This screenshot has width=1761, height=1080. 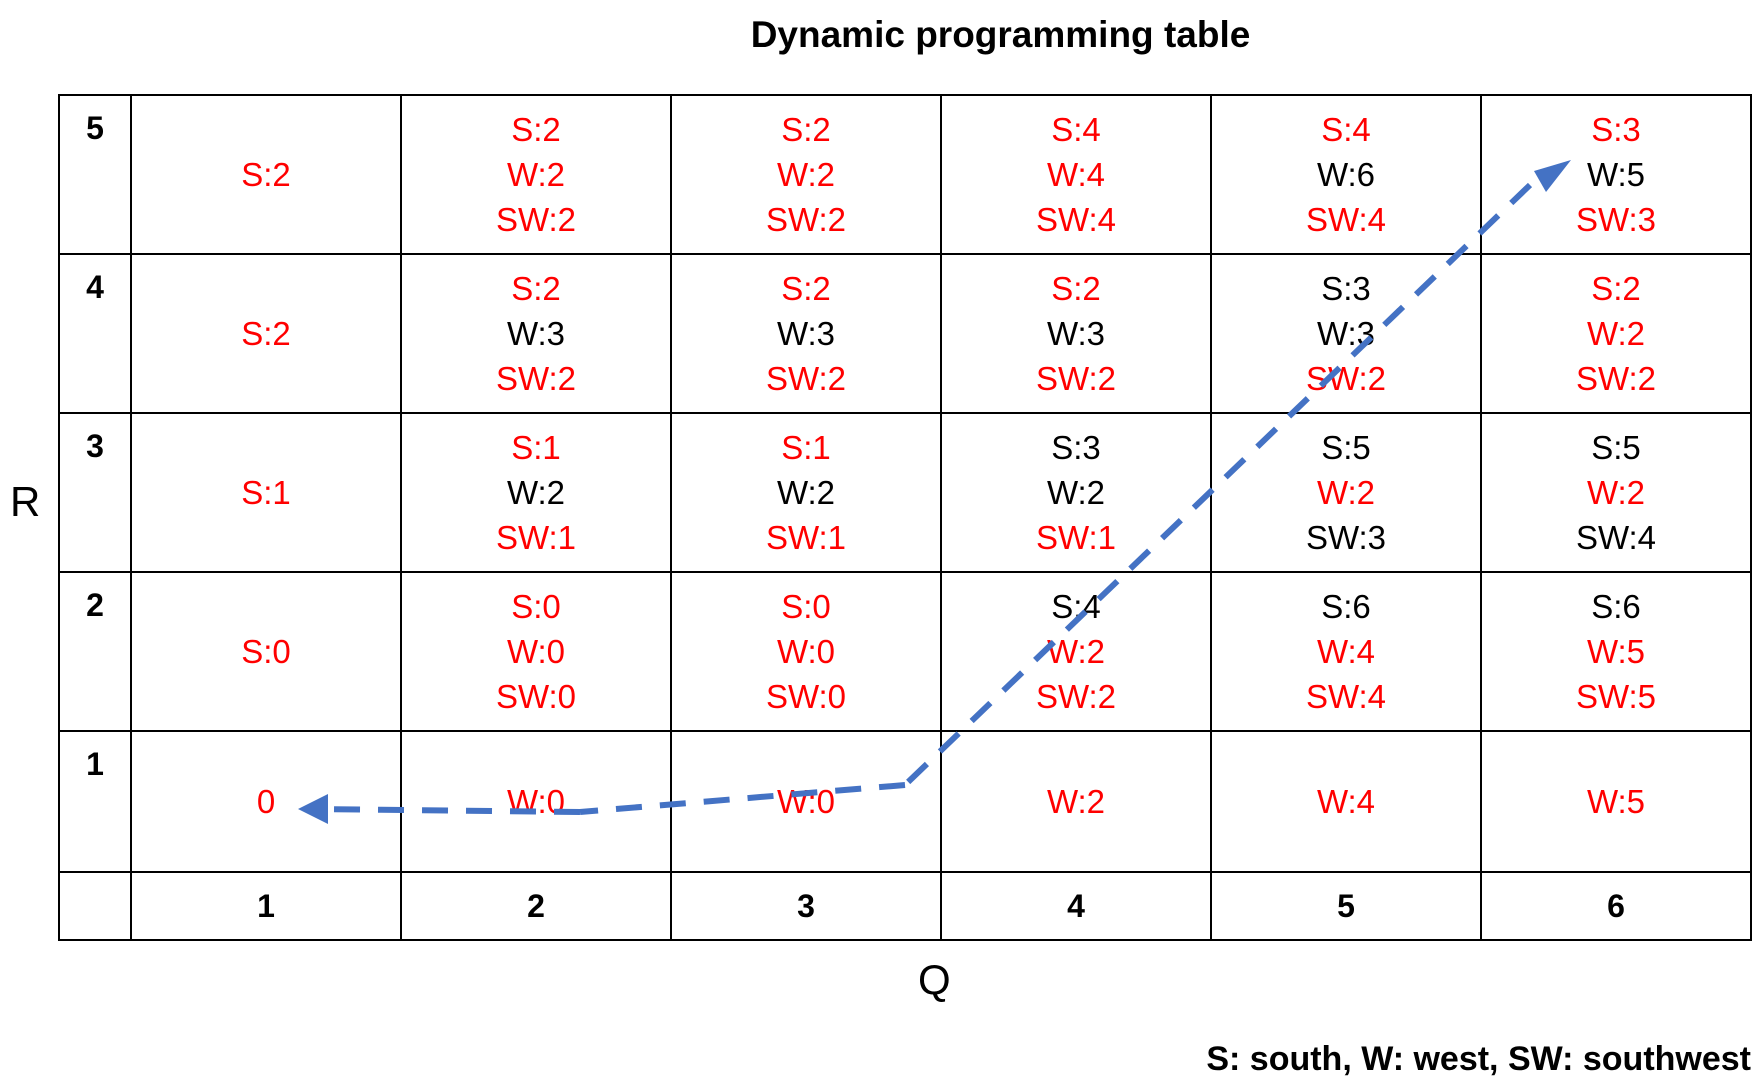 What do you see at coordinates (95, 333) in the screenshot?
I see `row-header: 4` at bounding box center [95, 333].